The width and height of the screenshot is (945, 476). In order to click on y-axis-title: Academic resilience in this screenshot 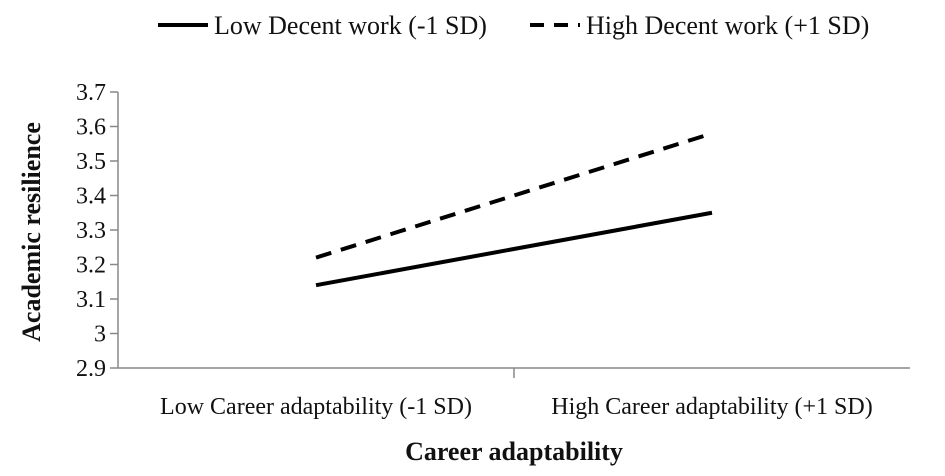, I will do `click(31, 232)`.